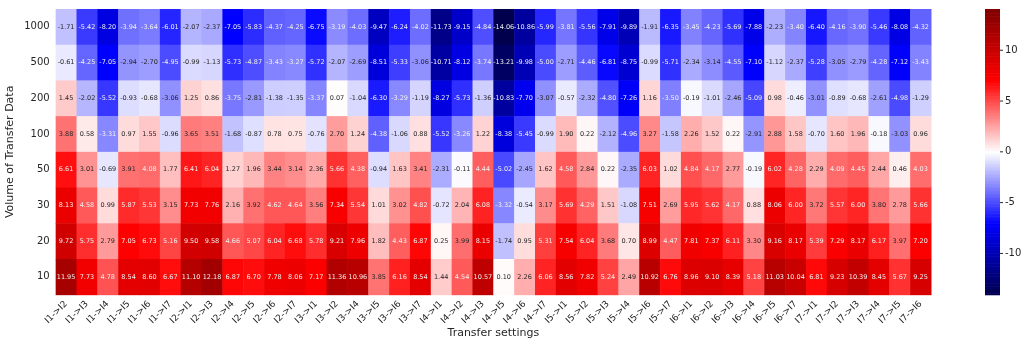  Describe the element at coordinates (40, 133) in the screenshot. I see `y-tick-label: 100` at that location.